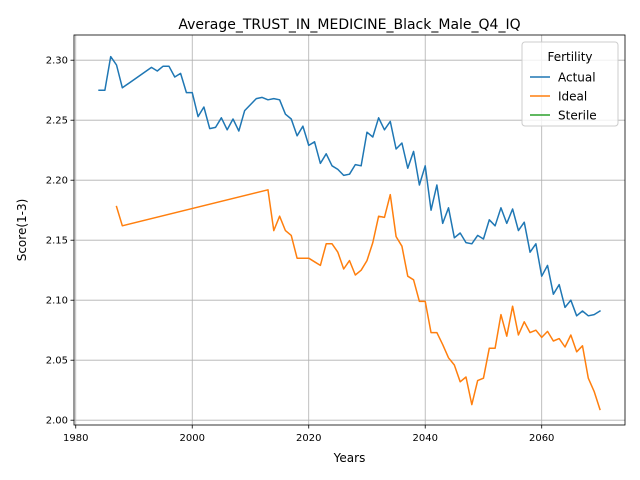 Image resolution: width=640 pixels, height=480 pixels. Describe the element at coordinates (57, 301) in the screenshot. I see `y-tick-label: 2.10` at that location.